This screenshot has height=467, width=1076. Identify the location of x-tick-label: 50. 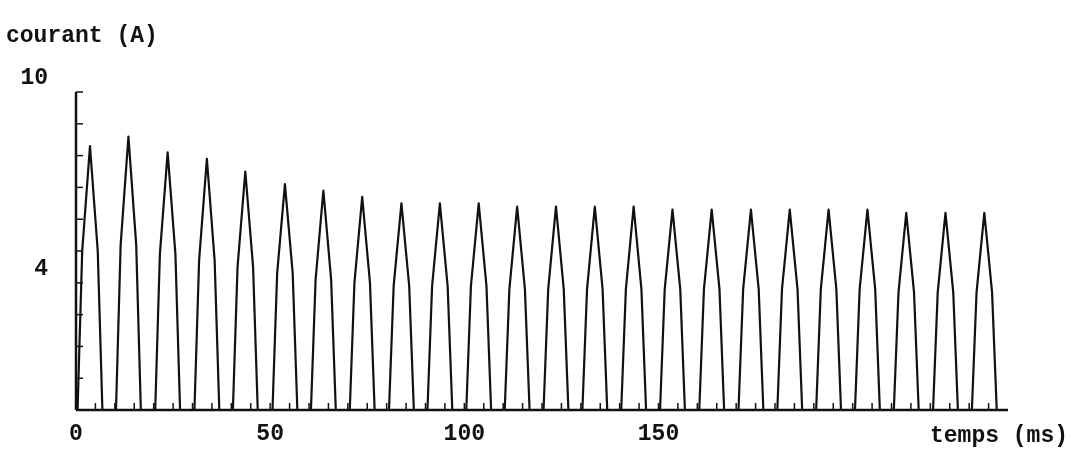
(270, 434).